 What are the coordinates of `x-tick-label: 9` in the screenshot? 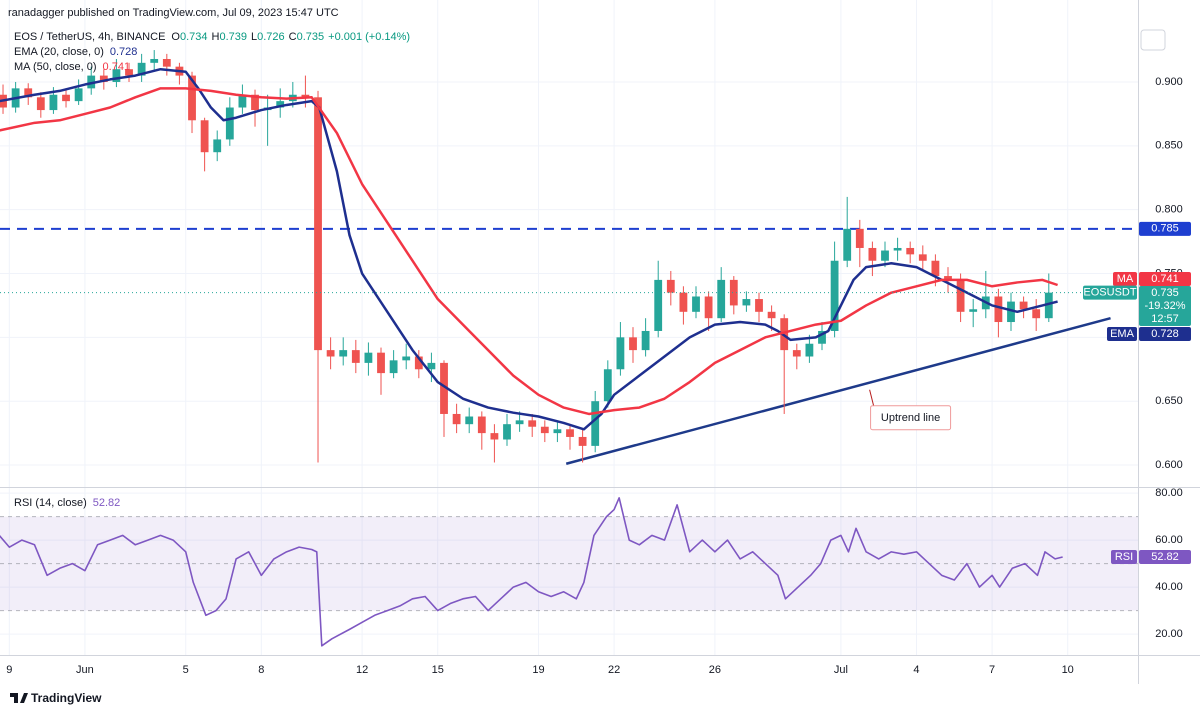 It's located at (9, 670).